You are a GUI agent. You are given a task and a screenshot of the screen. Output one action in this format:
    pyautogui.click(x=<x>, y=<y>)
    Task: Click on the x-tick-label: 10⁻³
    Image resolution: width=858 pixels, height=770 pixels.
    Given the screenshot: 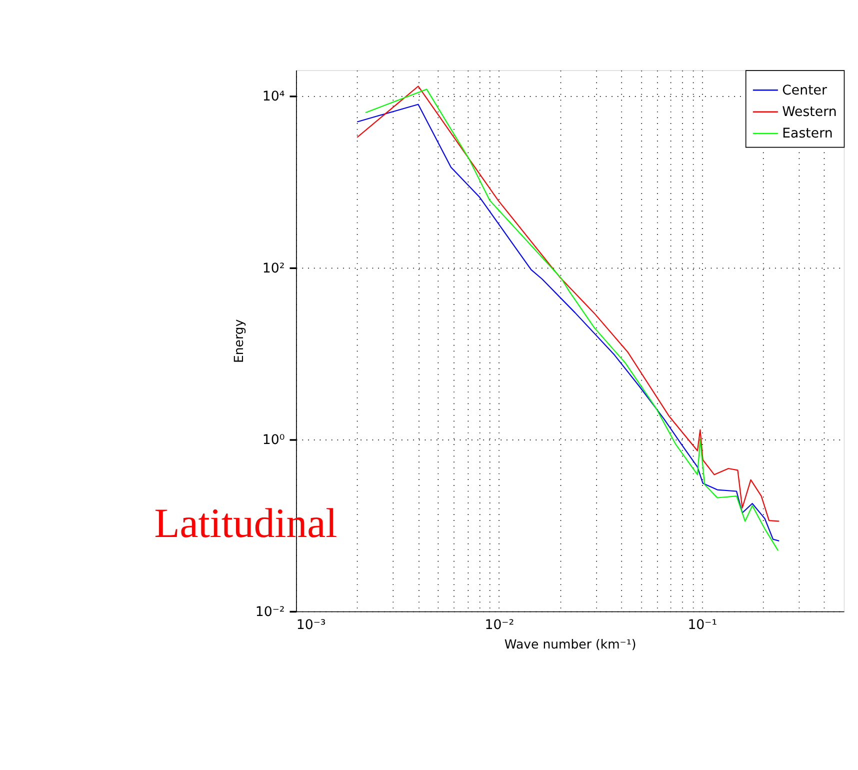 What is the action you would take?
    pyautogui.click(x=311, y=626)
    